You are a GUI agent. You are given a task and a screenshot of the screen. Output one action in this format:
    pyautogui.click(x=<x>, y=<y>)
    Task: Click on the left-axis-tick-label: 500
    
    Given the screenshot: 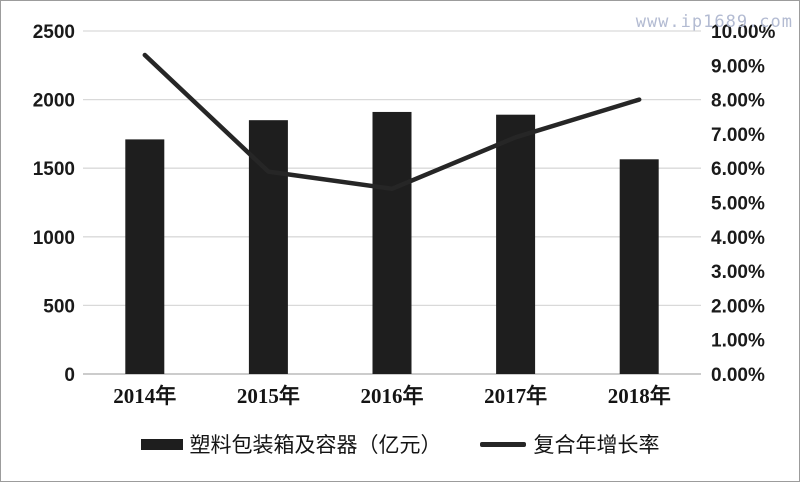 What is the action you would take?
    pyautogui.click(x=59, y=306)
    